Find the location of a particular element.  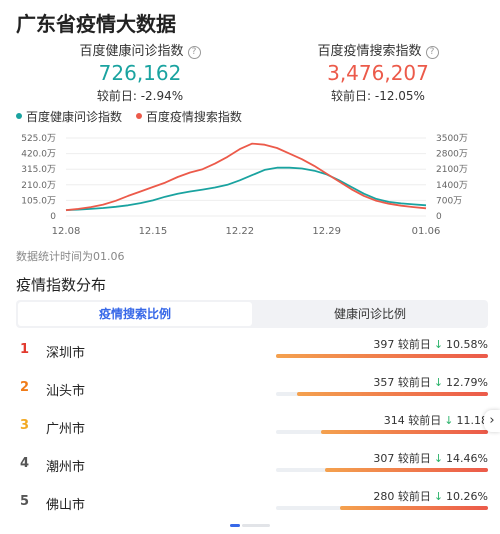

health-index-label: 百度健康问诊指数? is located at coordinates (140, 49).